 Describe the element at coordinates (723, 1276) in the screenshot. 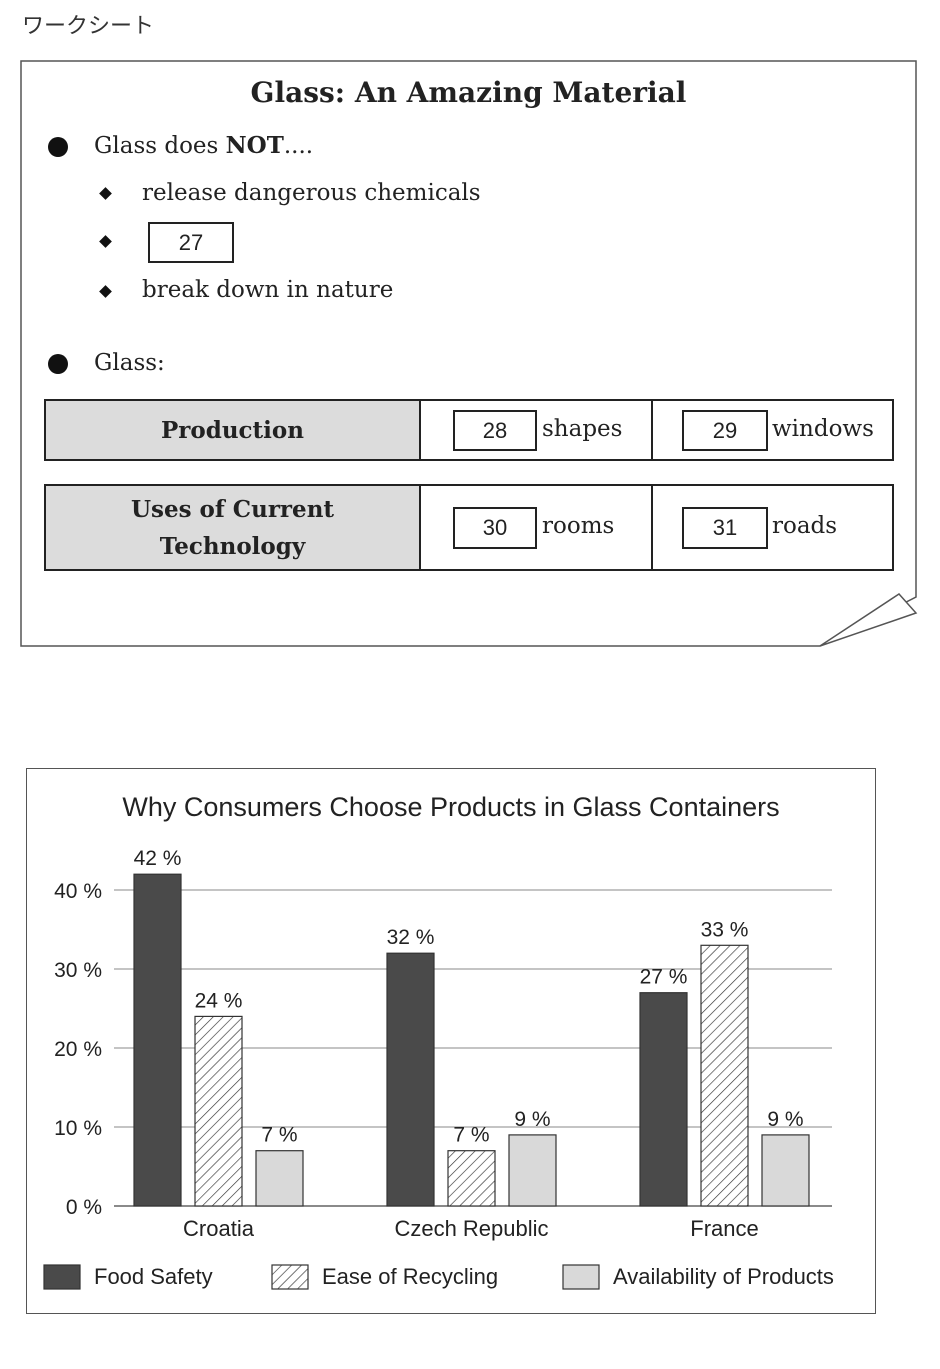

I see `legend-label: Availability of Products` at that location.